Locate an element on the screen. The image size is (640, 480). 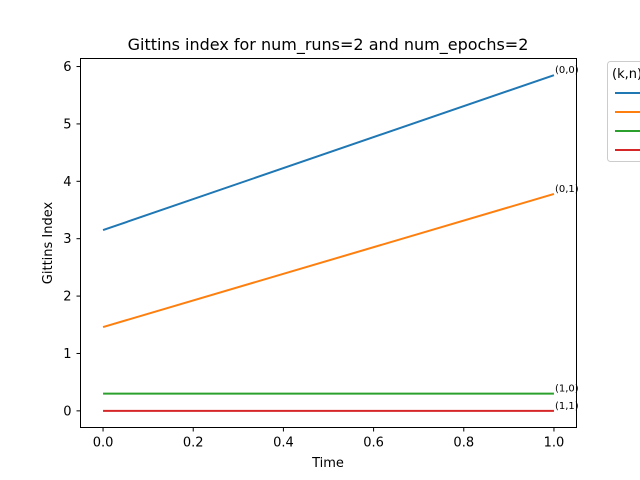
legend-entries is located at coordinates (627, 121).